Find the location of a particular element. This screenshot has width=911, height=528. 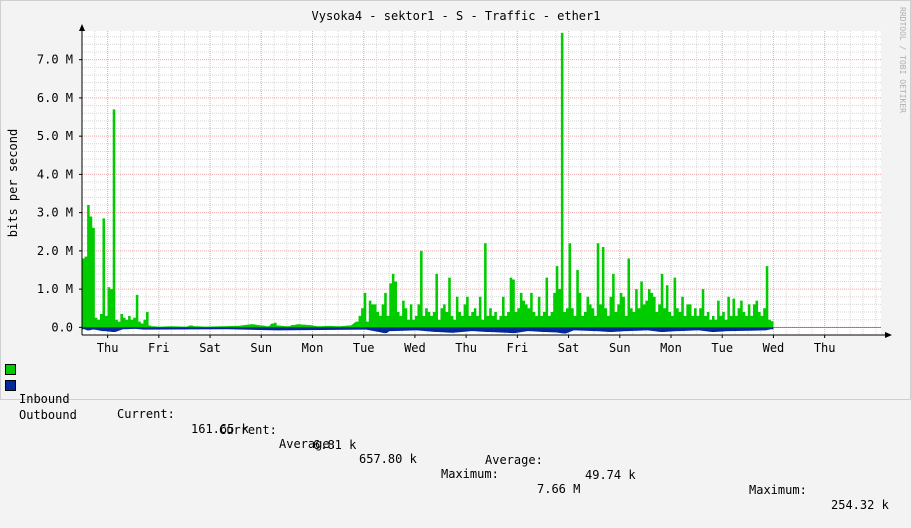

outbound-label: Outbound is located at coordinates (48, 415).